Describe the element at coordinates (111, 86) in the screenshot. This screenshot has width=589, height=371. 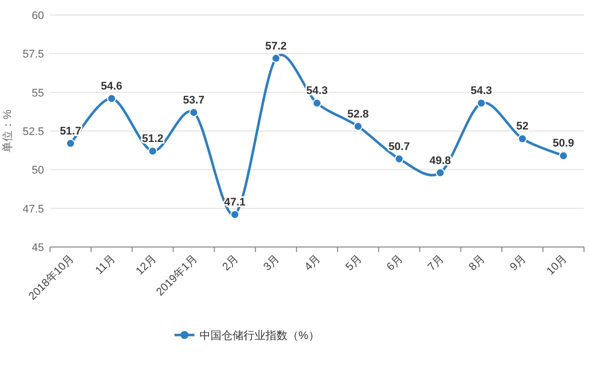
I see `data-label: 54.6` at that location.